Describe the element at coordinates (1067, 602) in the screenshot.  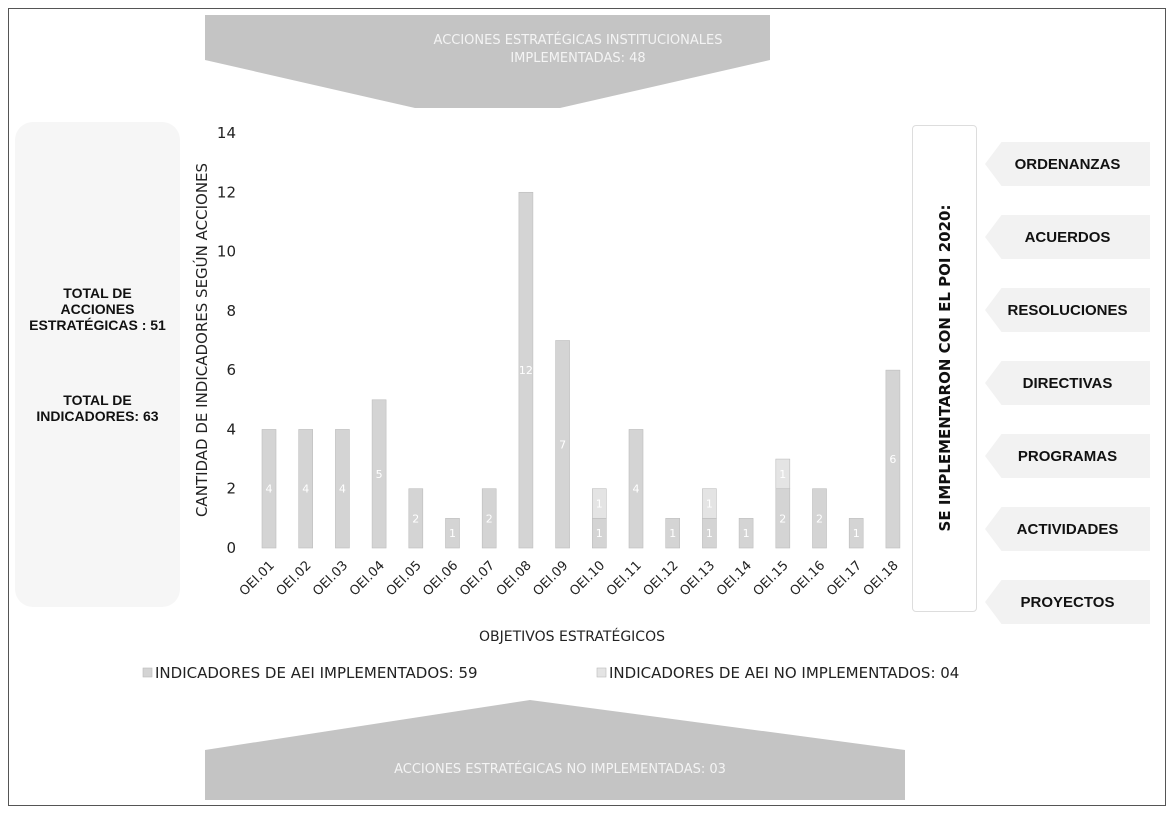
I see `right-item: PROYECTOS` at that location.